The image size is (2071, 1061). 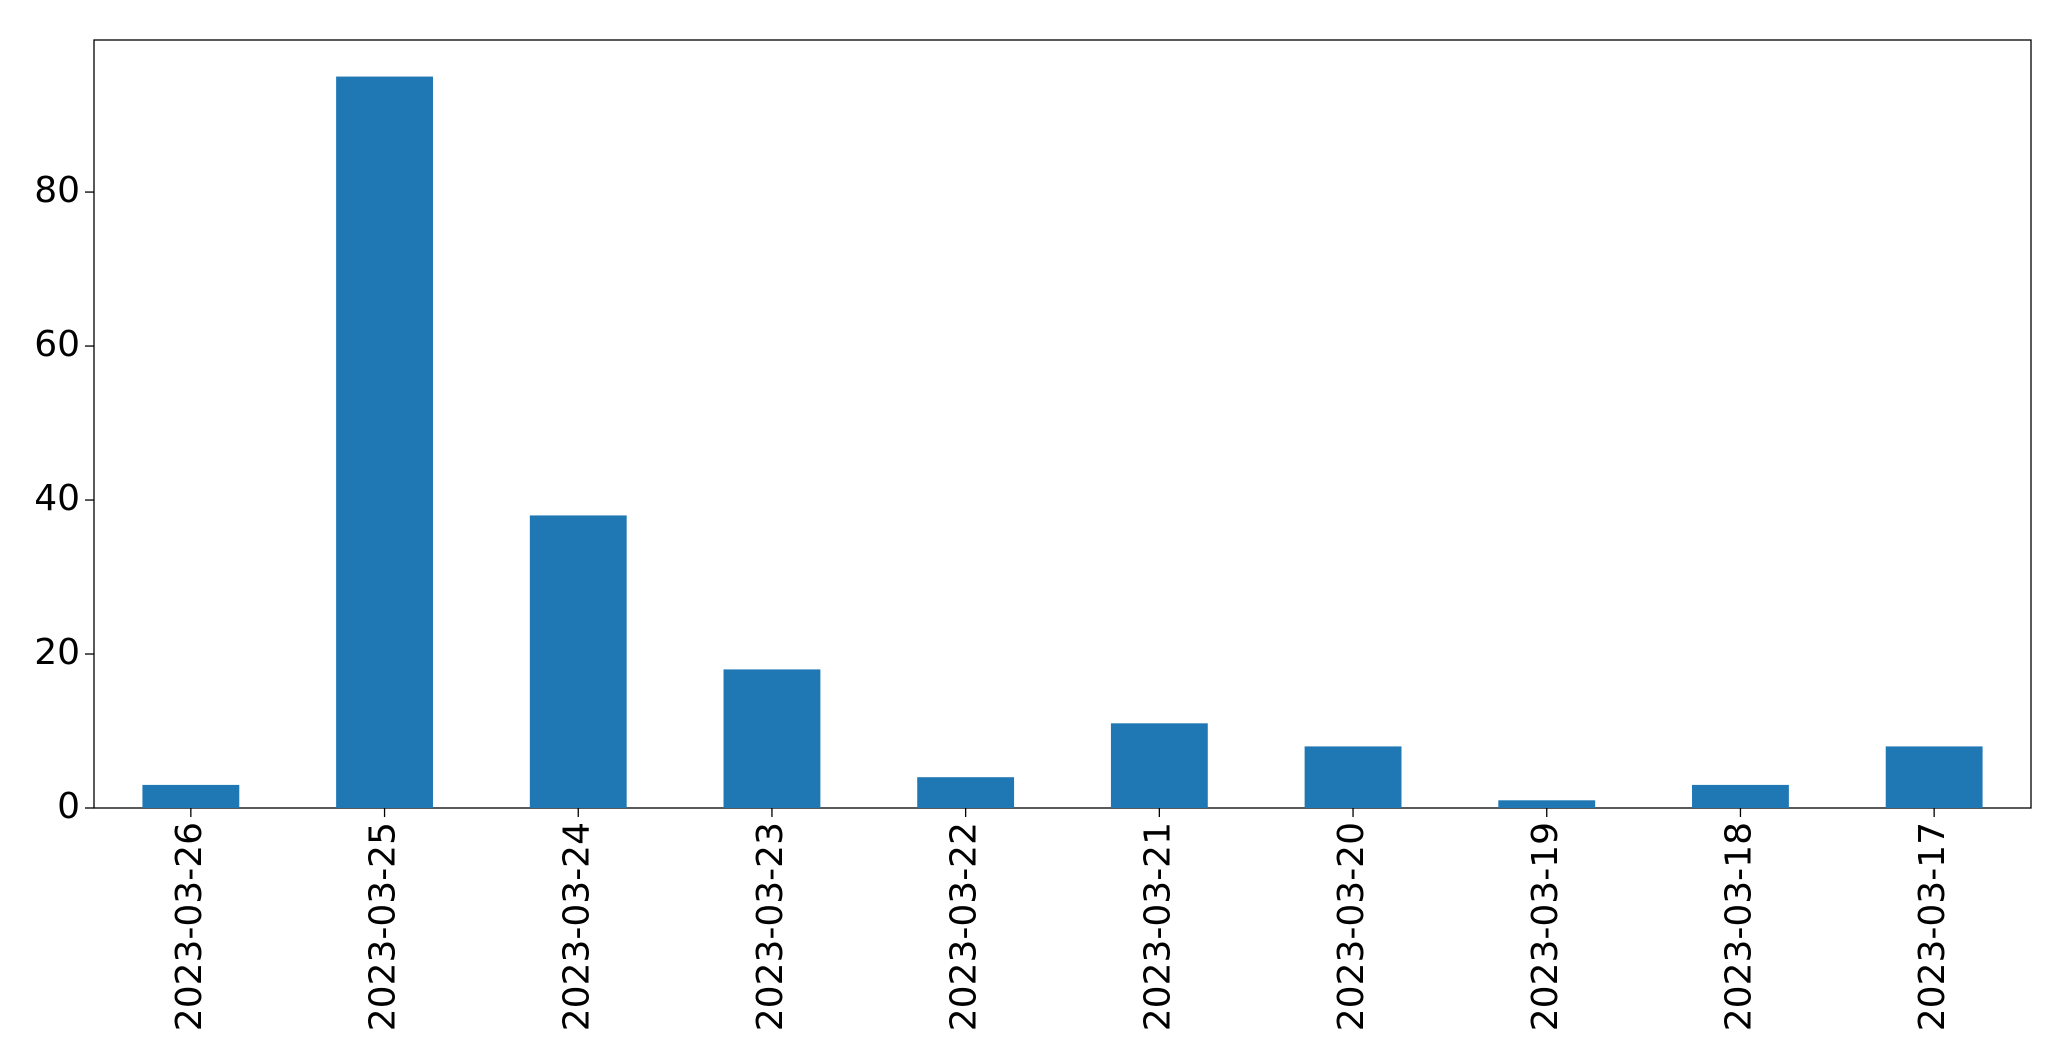 I want to click on y-tick-label: 40, so click(x=57, y=498).